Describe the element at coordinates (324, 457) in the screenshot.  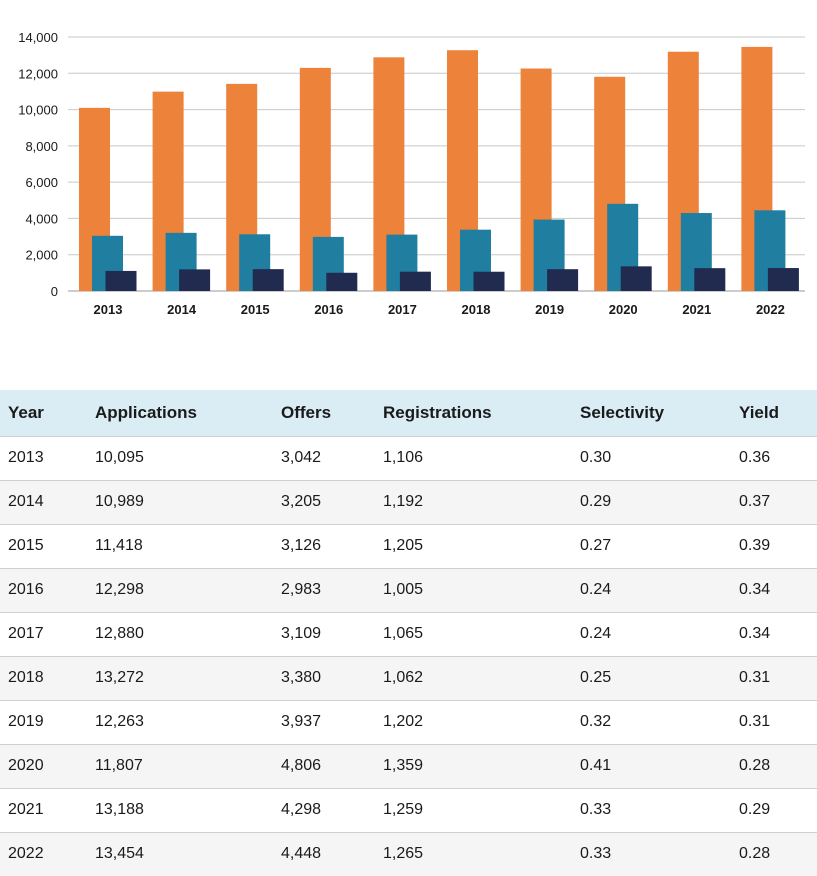
I see `table-cell: 3,042` at that location.